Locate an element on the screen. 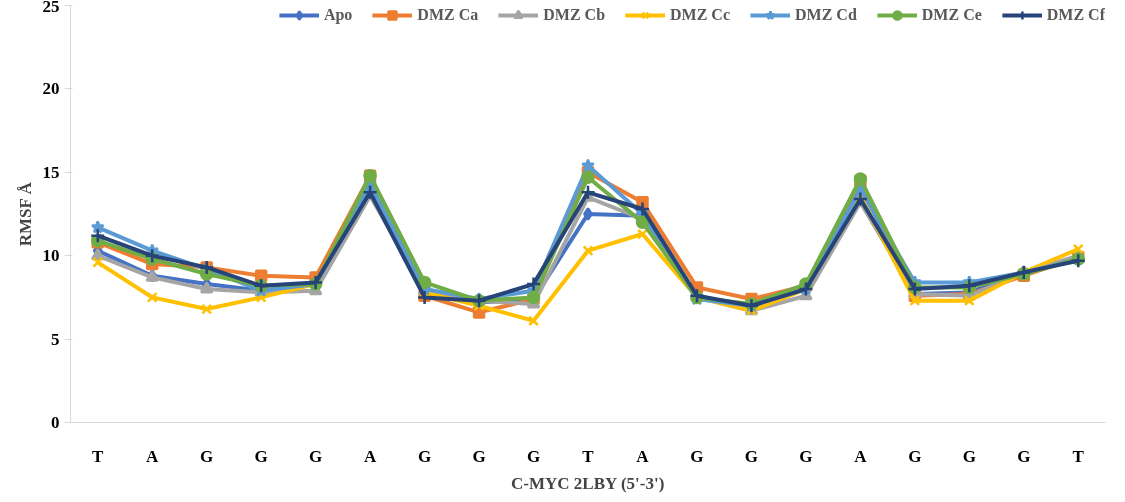  legend-label: DMZ Ce is located at coordinates (951, 15).